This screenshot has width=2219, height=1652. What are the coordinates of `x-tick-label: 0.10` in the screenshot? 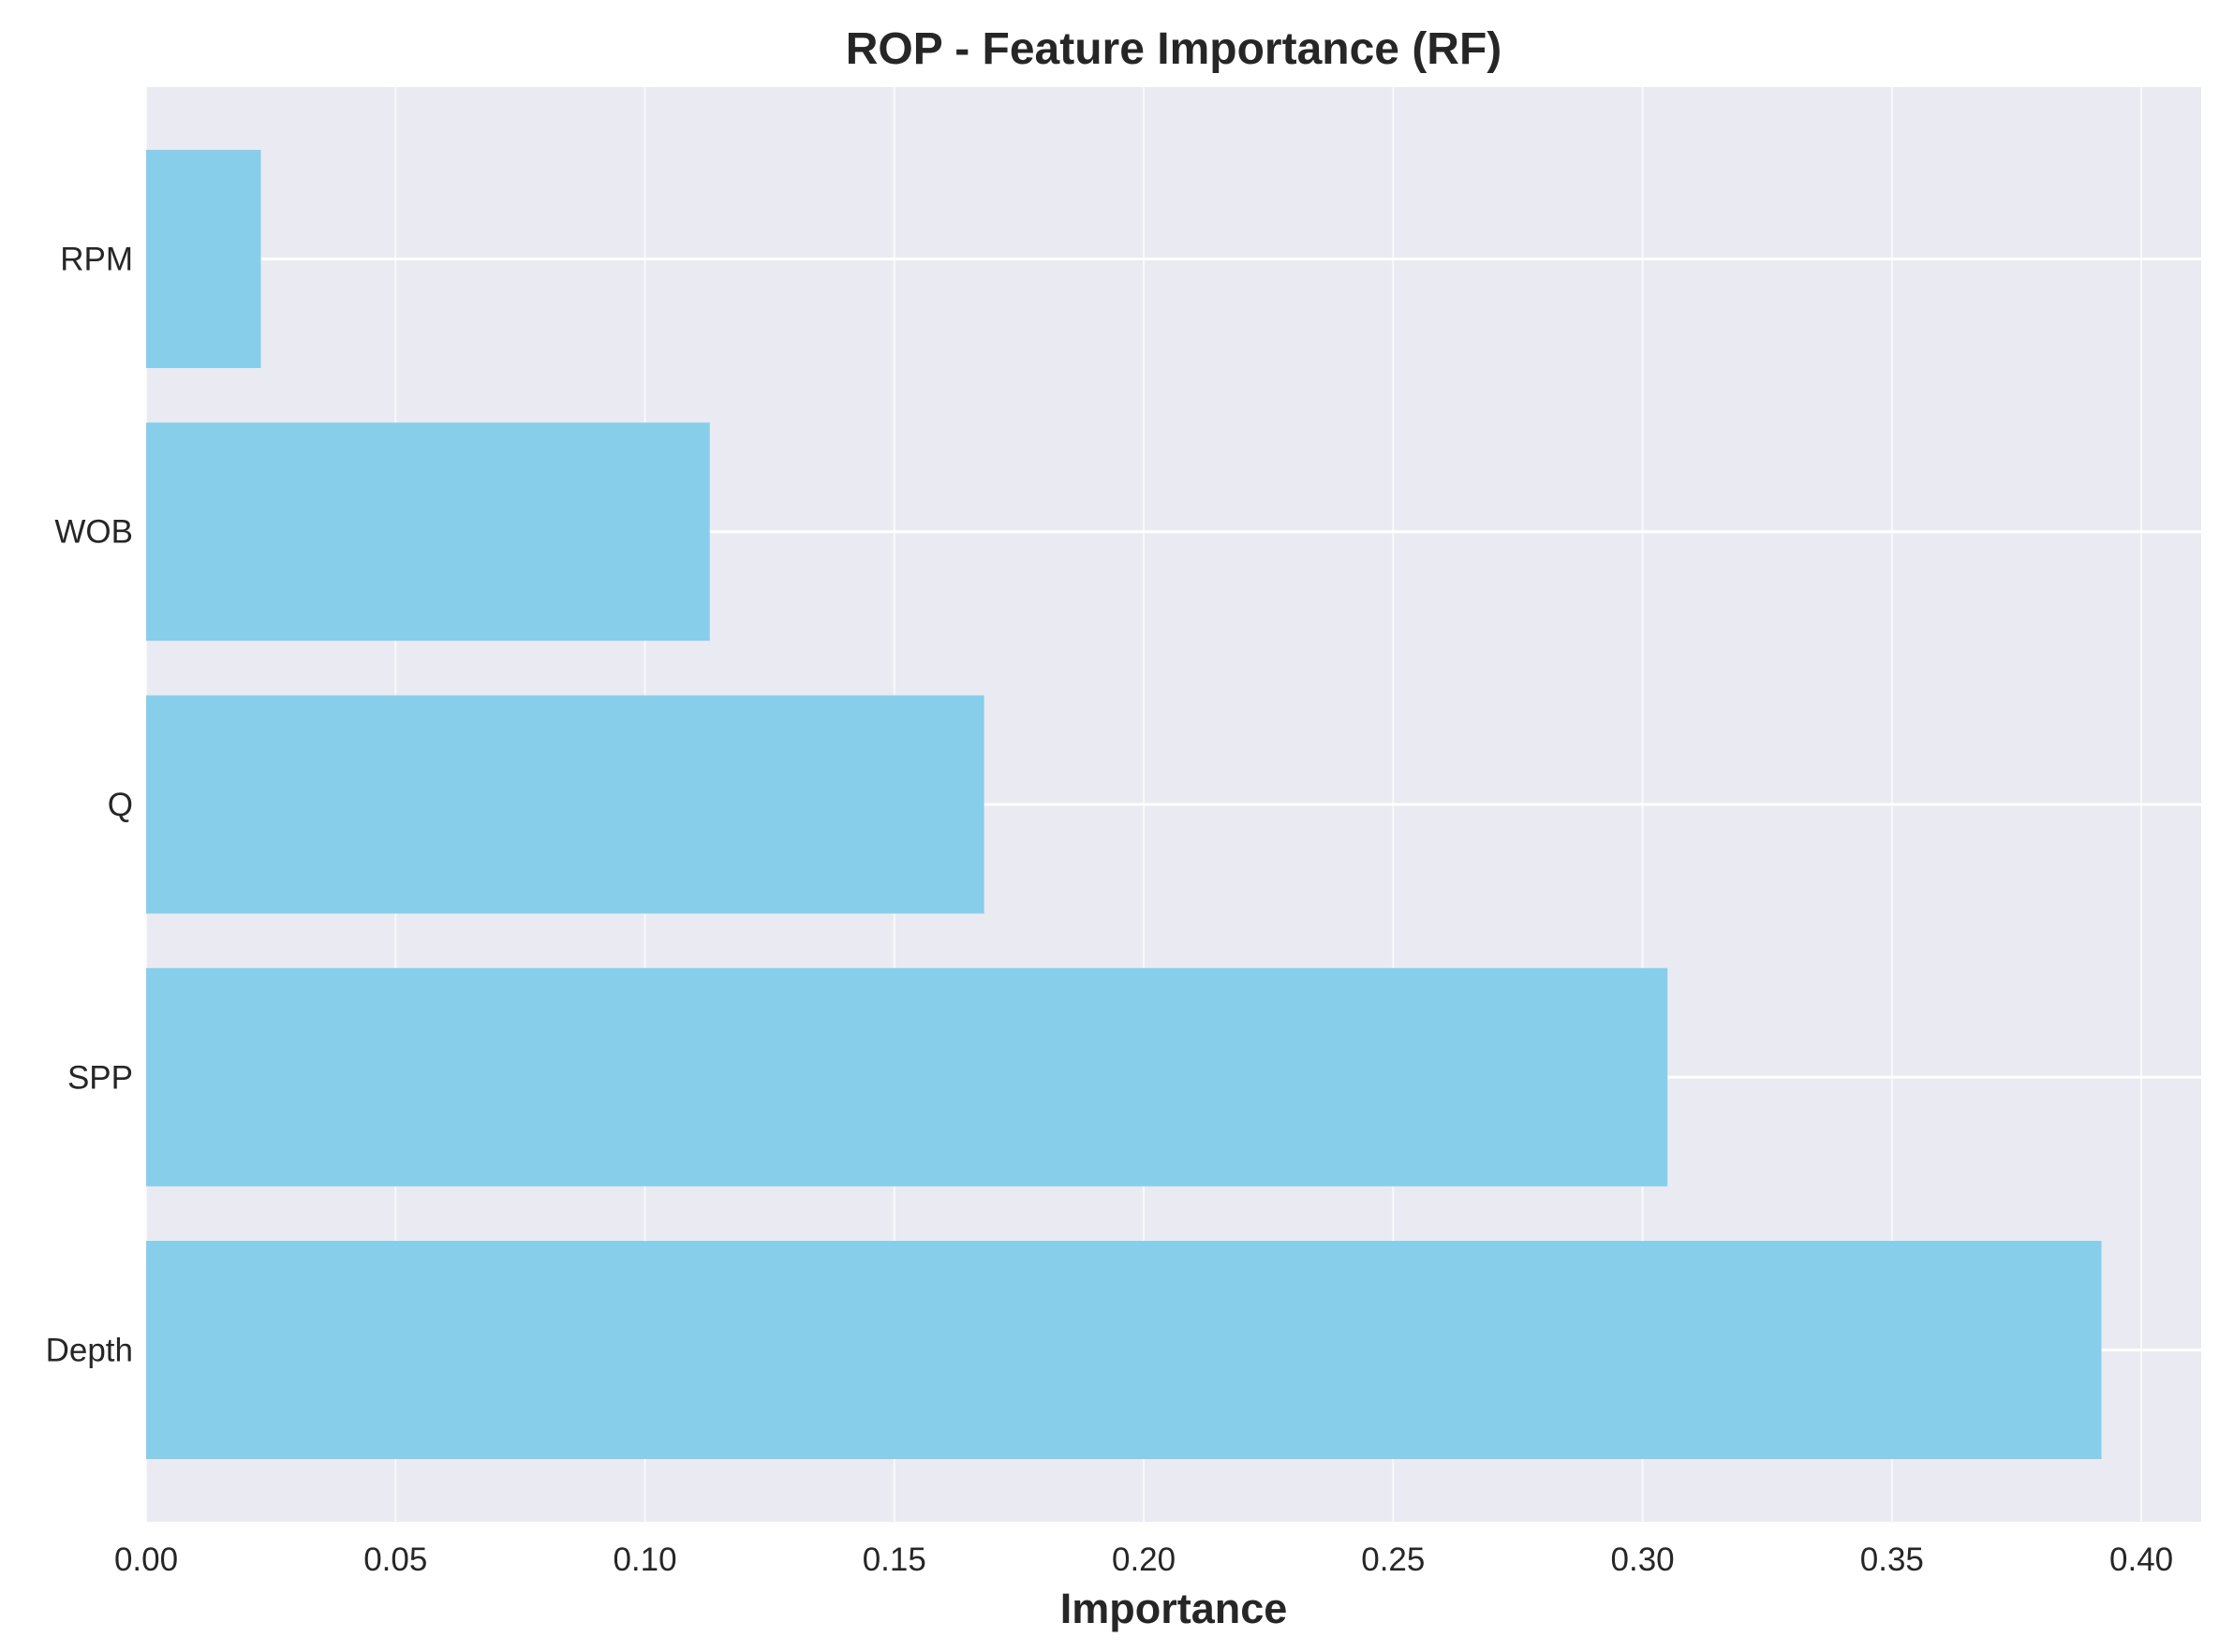 It's located at (644, 1559).